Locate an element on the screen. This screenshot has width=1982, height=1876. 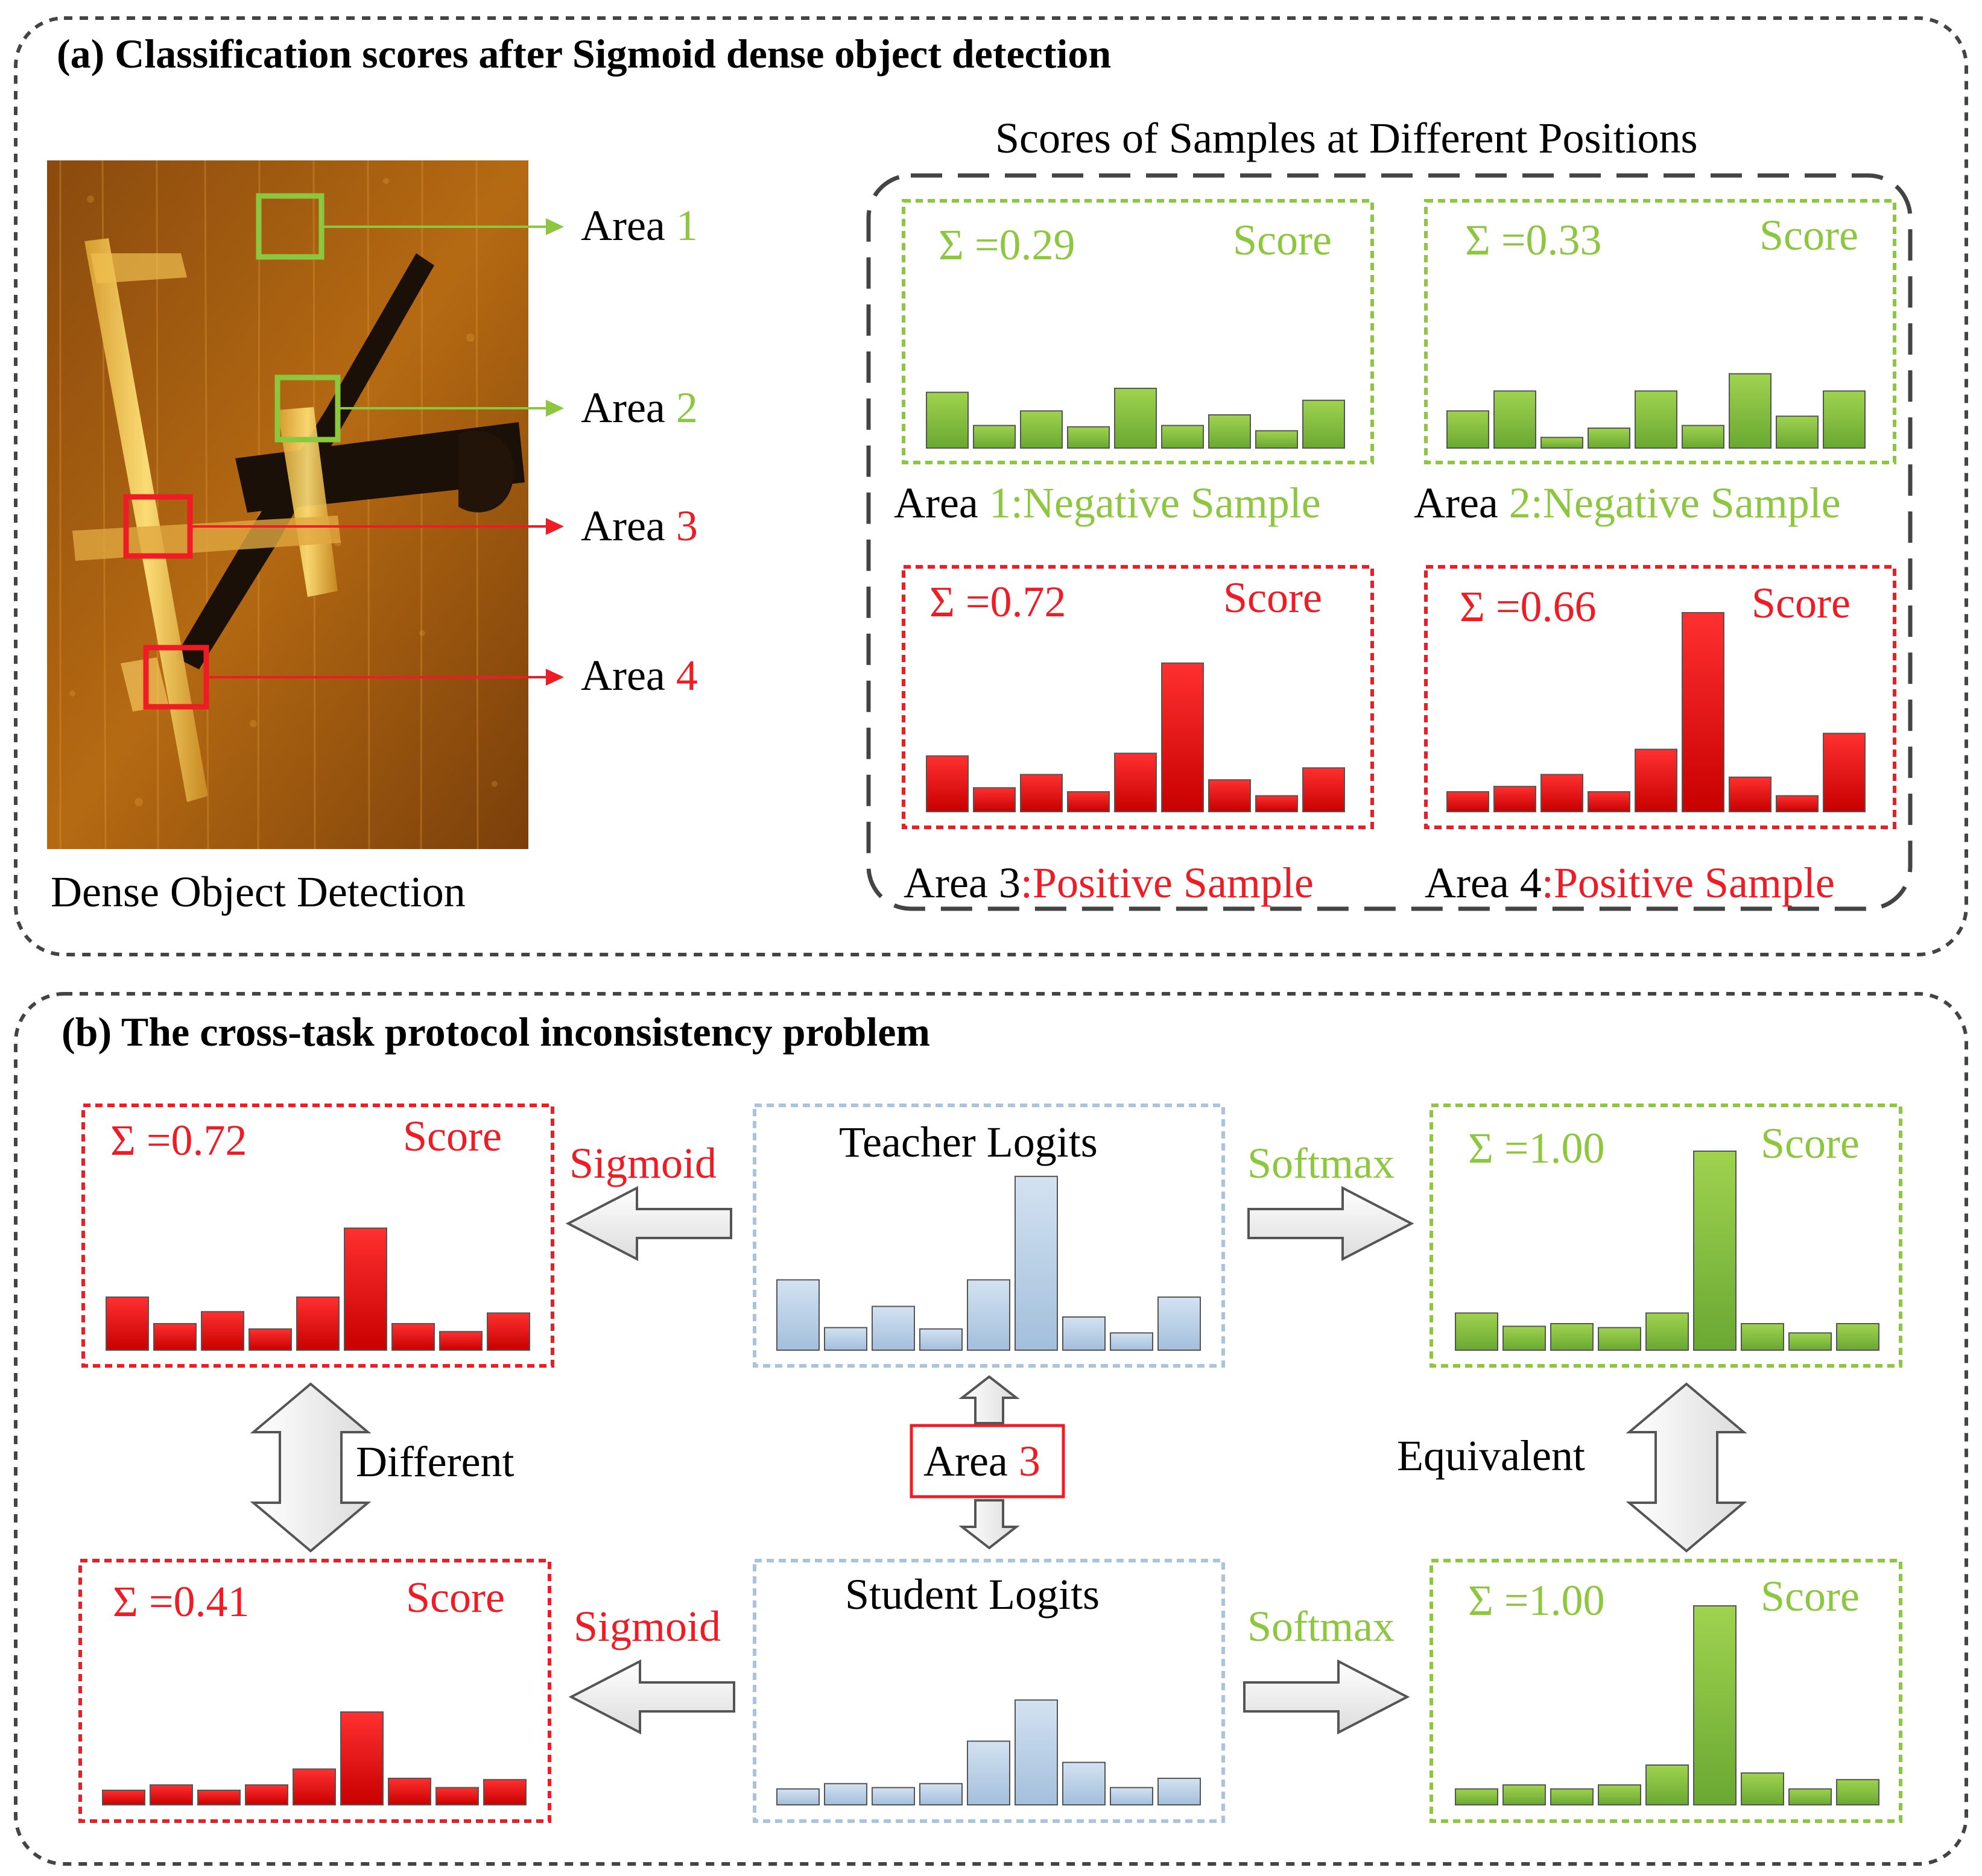
card-1-caption: Area 1:Negative Sample is located at coordinates (1107, 503).